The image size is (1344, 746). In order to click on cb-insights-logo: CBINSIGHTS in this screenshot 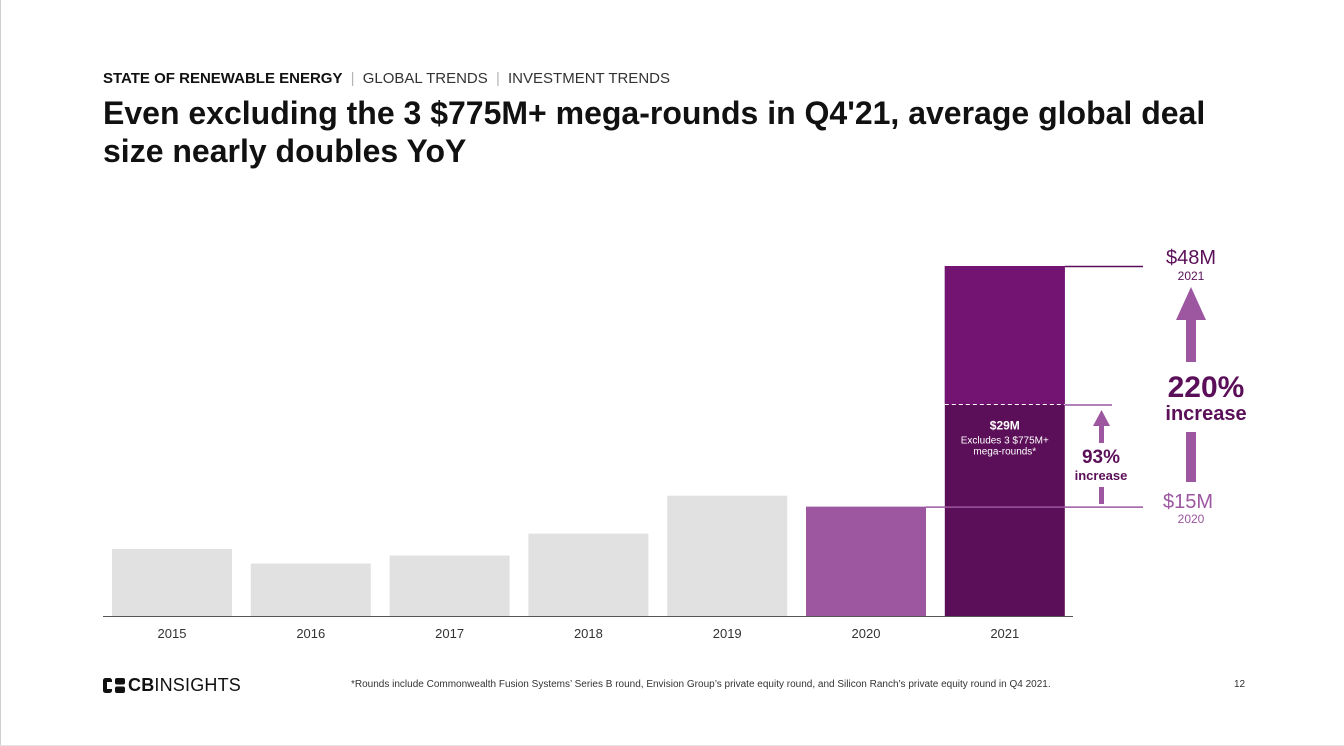, I will do `click(172, 685)`.